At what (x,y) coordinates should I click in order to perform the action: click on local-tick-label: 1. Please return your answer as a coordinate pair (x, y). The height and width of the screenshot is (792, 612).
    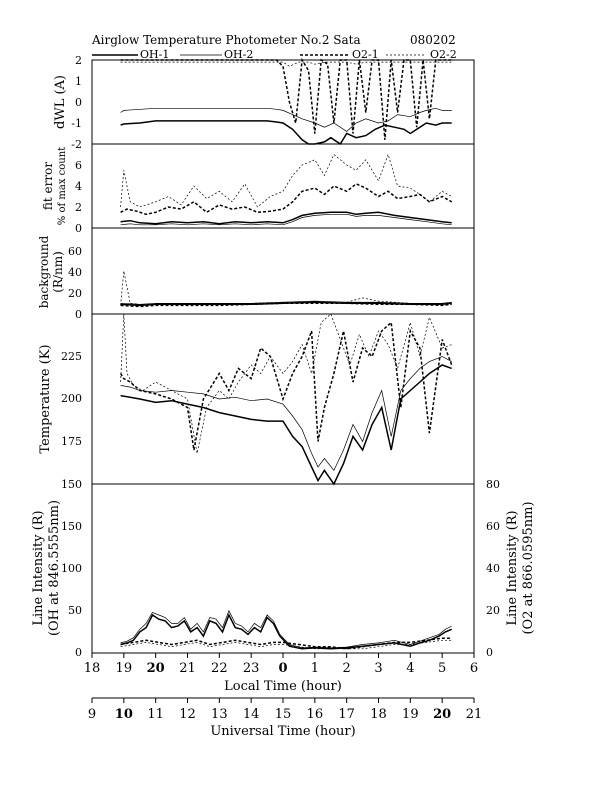
    Looking at the image, I should click on (315, 668).